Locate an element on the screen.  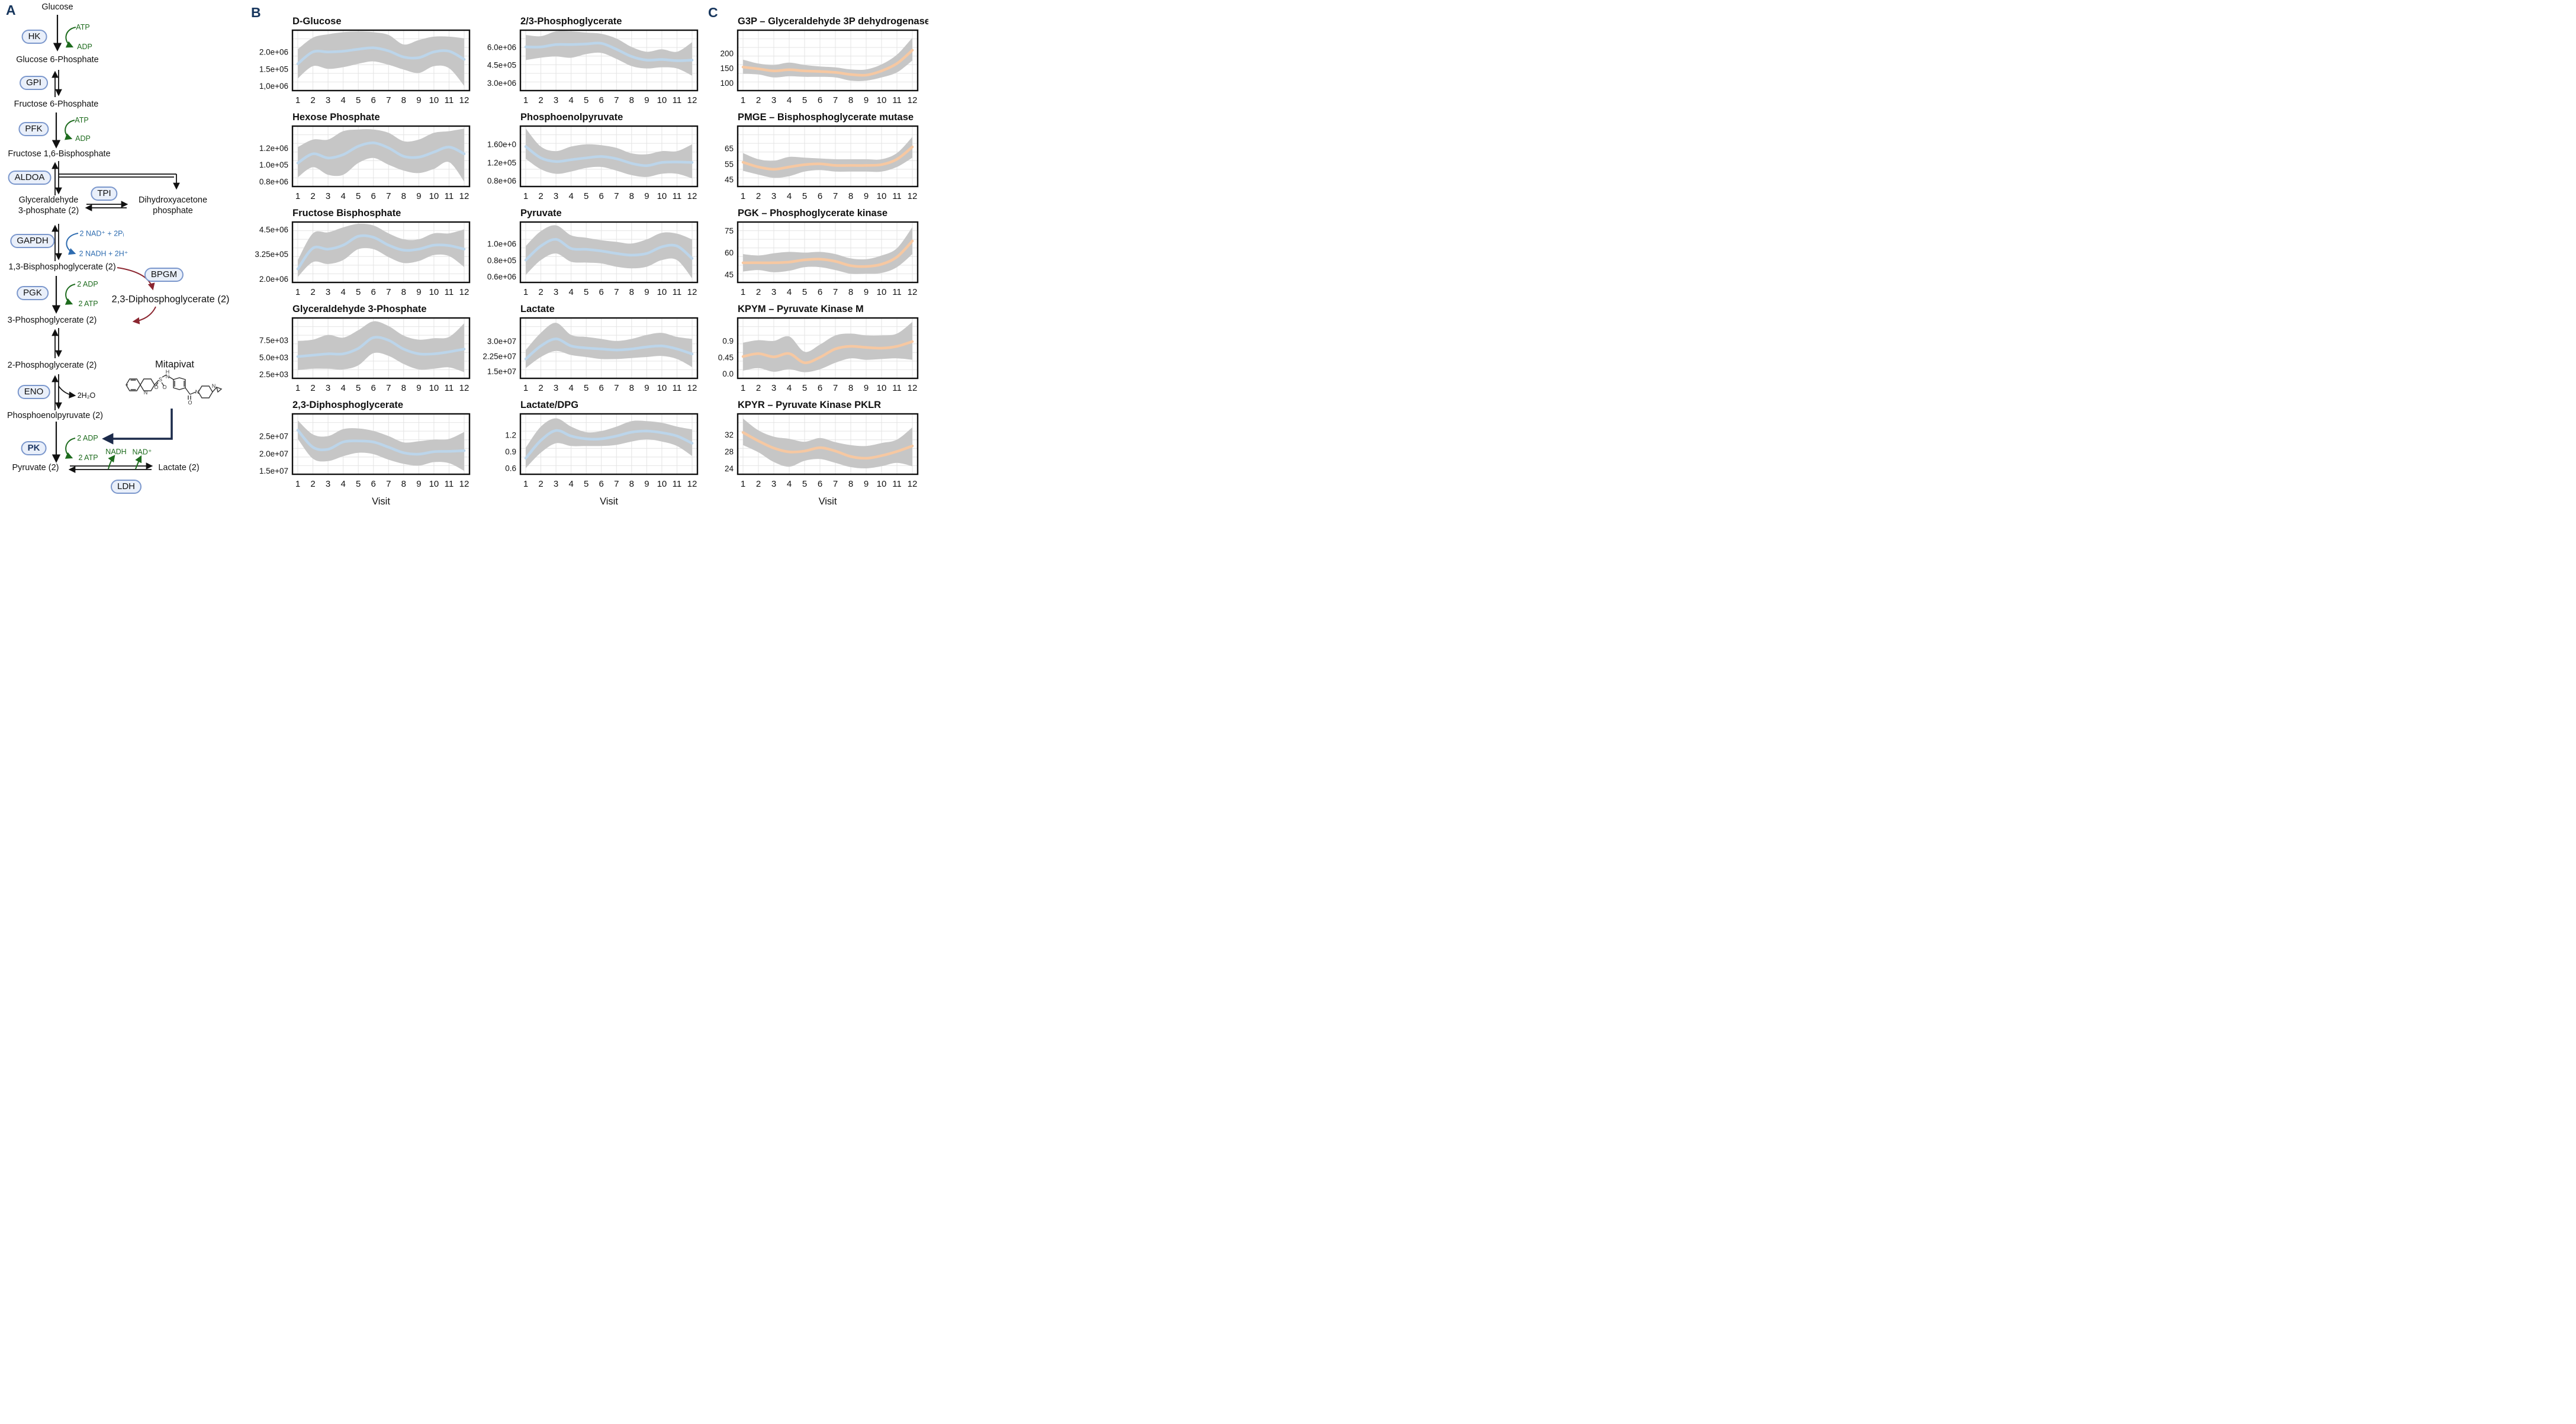
svg-text: 60 is located at coordinates (730, 253).